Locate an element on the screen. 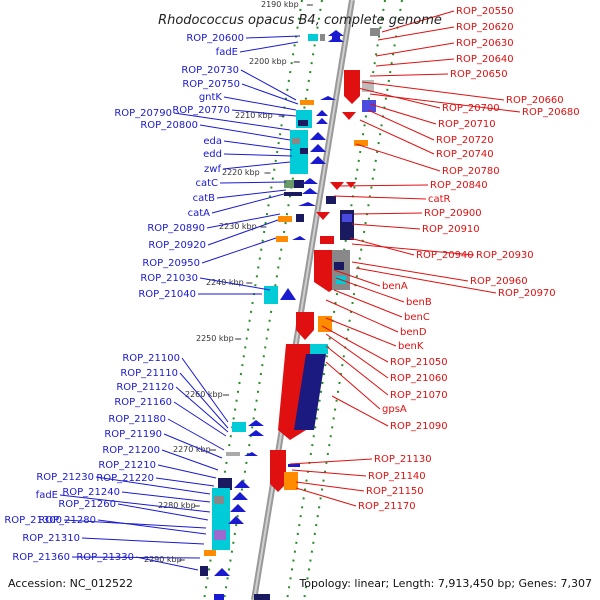 The image size is (600, 600). gene-label-rop_21180: ROP_21180 is located at coordinates (137, 419).